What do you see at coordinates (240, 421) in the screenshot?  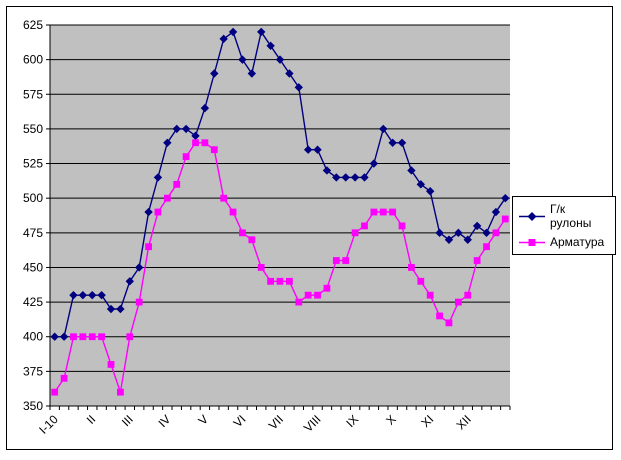 I see `svg-text: VI` at bounding box center [240, 421].